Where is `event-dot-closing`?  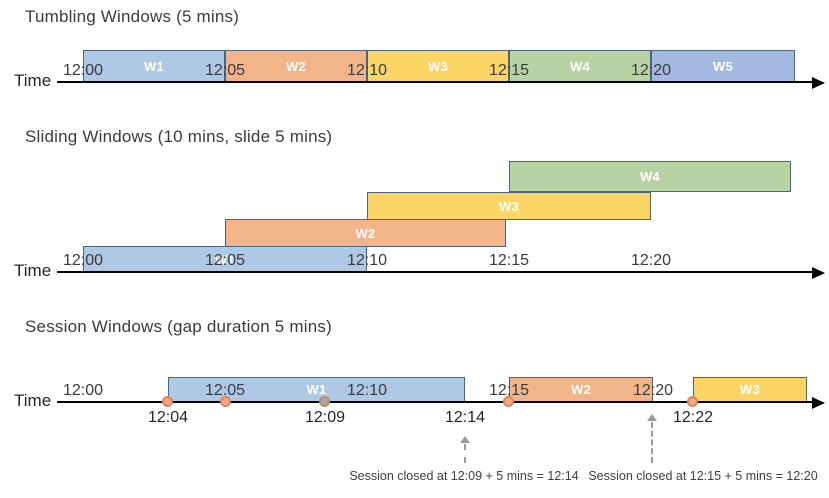
event-dot-closing is located at coordinates (324, 401).